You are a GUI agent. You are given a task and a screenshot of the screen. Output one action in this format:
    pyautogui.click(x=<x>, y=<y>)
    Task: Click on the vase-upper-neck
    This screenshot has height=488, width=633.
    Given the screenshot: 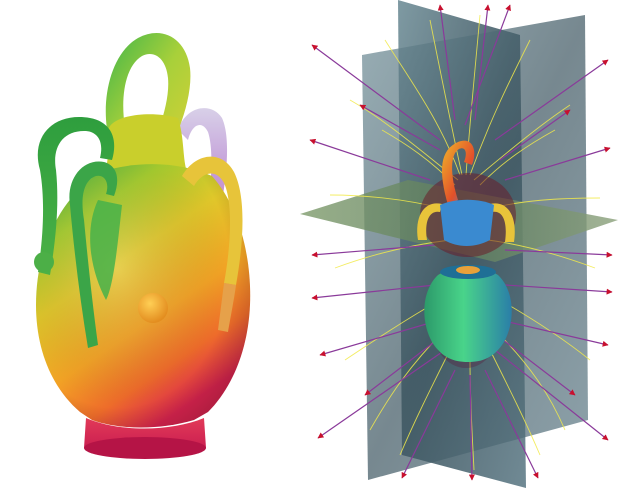 What is the action you would take?
    pyautogui.click(x=467, y=222)
    